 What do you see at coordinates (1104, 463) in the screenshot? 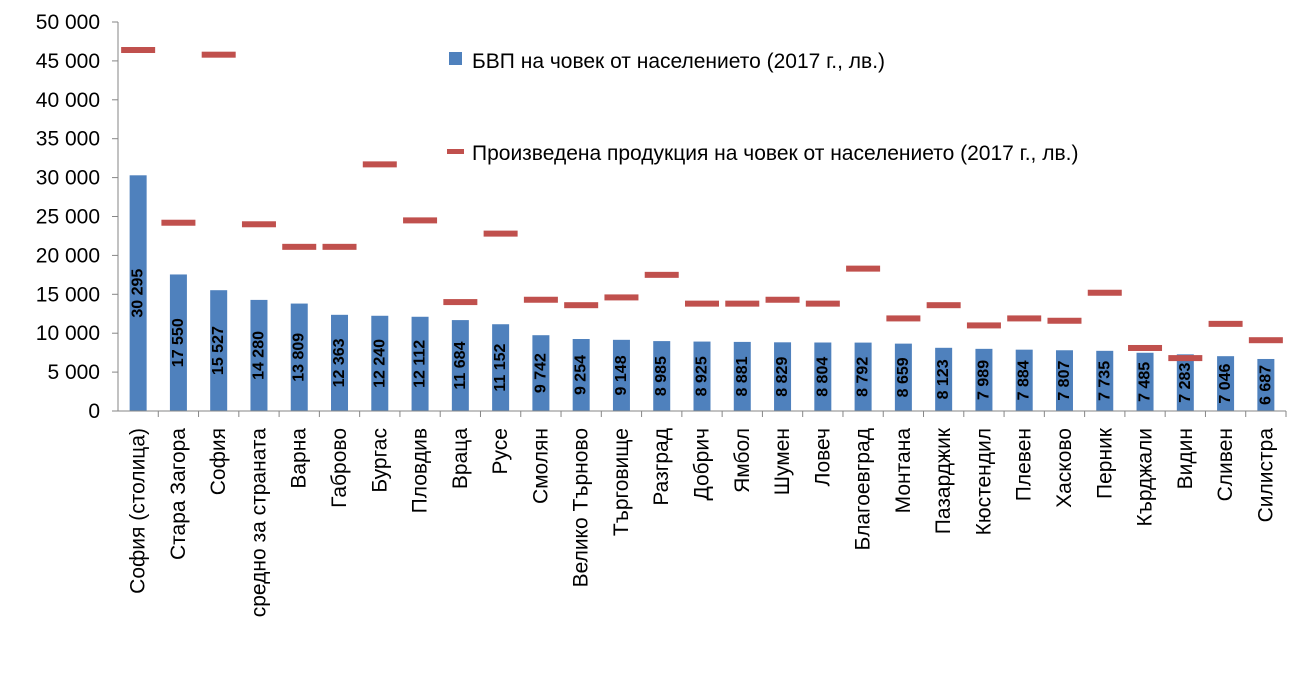
I see `x-category-label: Перник` at bounding box center [1104, 463].